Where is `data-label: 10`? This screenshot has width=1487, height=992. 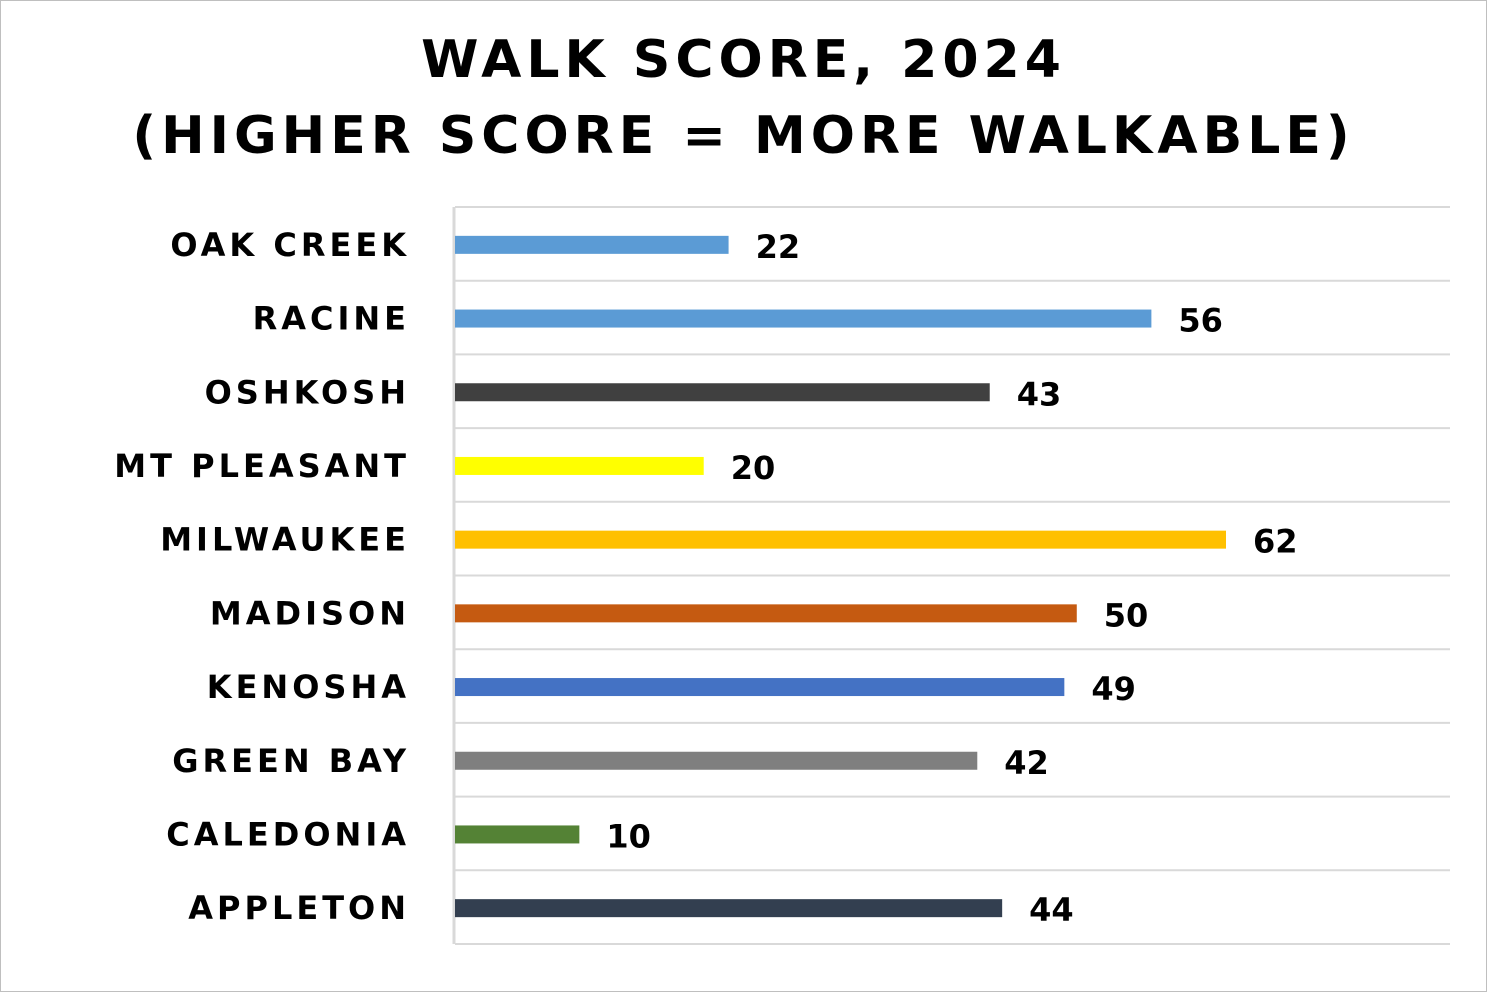
data-label: 10 is located at coordinates (628, 836).